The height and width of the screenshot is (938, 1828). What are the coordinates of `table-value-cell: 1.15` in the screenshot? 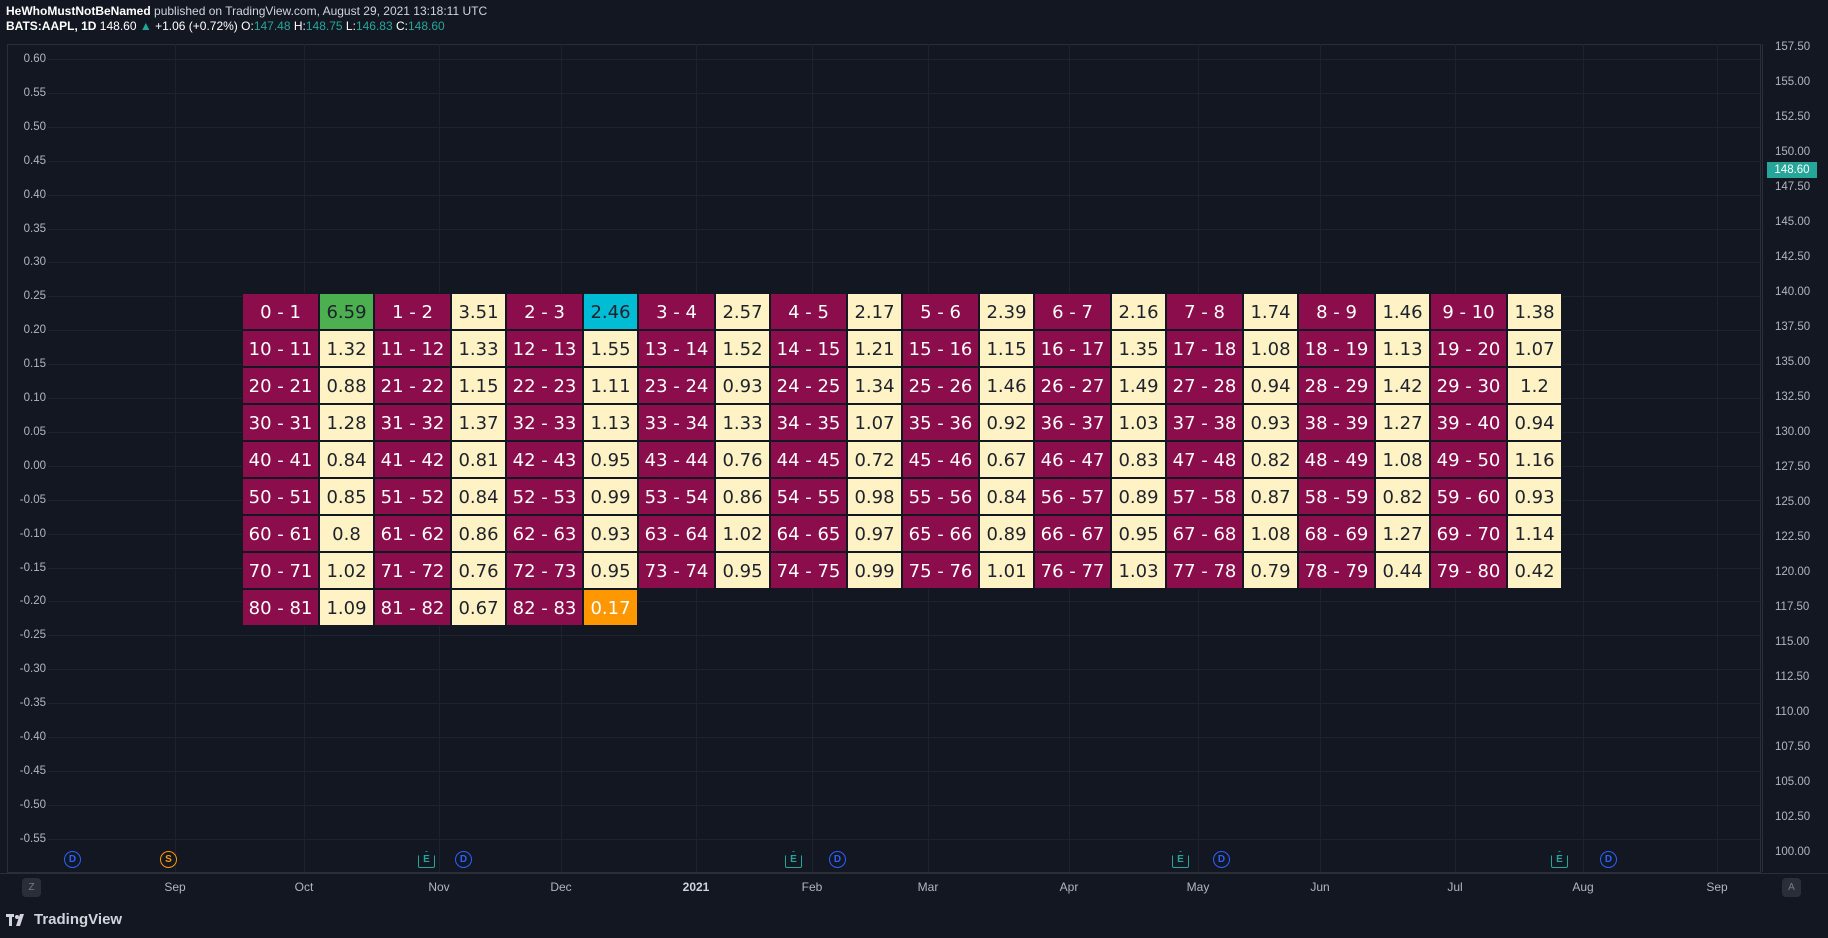 It's located at (478, 385).